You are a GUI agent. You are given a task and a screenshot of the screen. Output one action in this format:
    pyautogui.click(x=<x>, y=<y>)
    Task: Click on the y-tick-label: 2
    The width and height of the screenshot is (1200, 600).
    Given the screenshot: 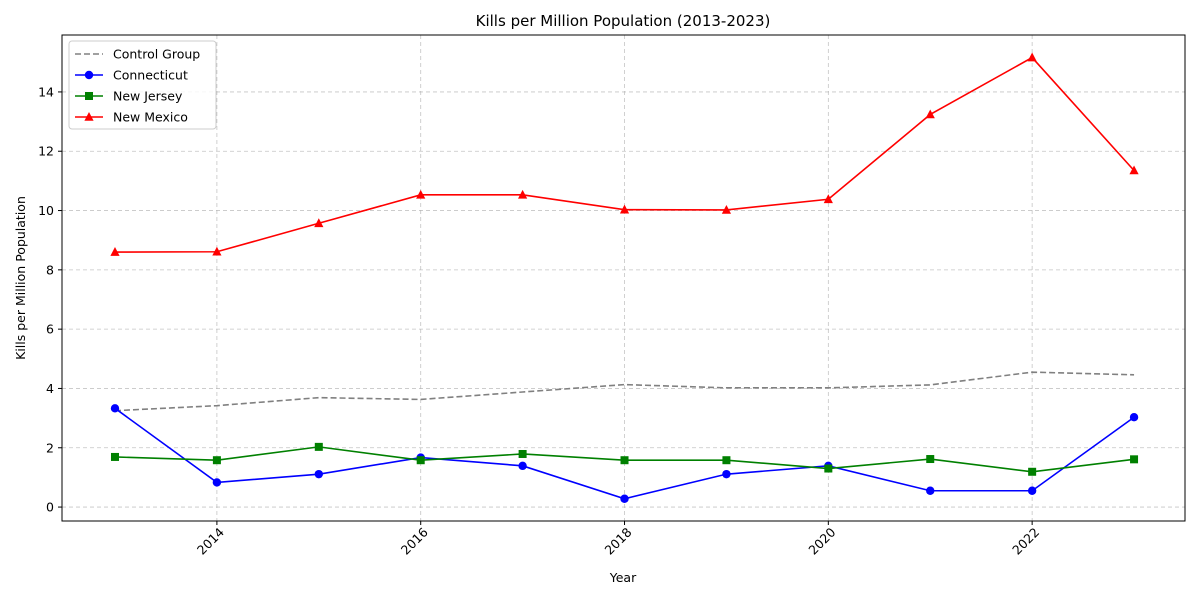 What is the action you would take?
    pyautogui.click(x=50, y=447)
    